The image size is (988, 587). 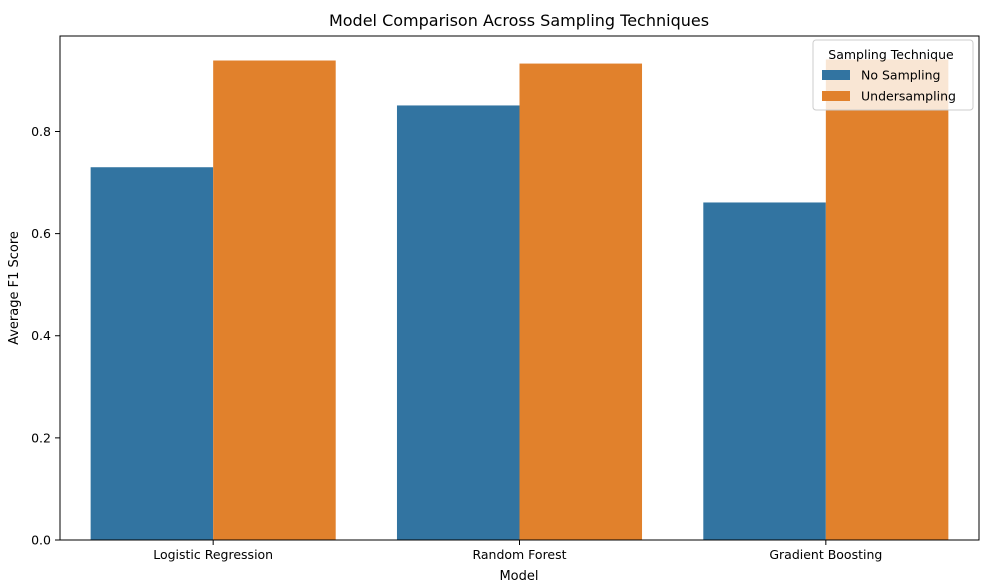 I want to click on y-tick-label: 0.6, so click(x=41, y=233).